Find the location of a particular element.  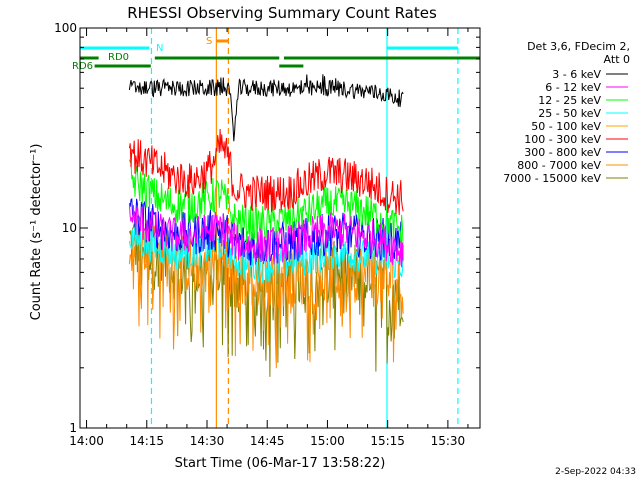

legend-header-line: Det 3,6, FDecim 2, is located at coordinates (578, 46).